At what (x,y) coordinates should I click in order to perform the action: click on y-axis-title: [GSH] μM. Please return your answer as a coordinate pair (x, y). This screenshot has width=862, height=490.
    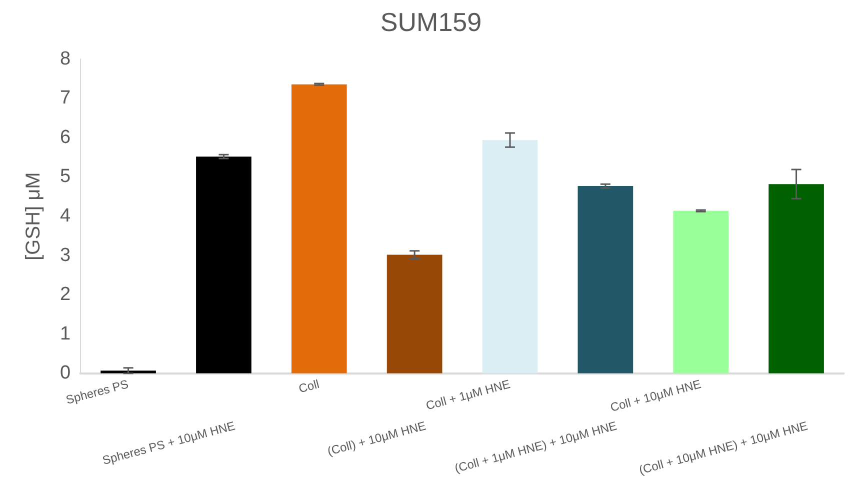
    Looking at the image, I should click on (33, 216).